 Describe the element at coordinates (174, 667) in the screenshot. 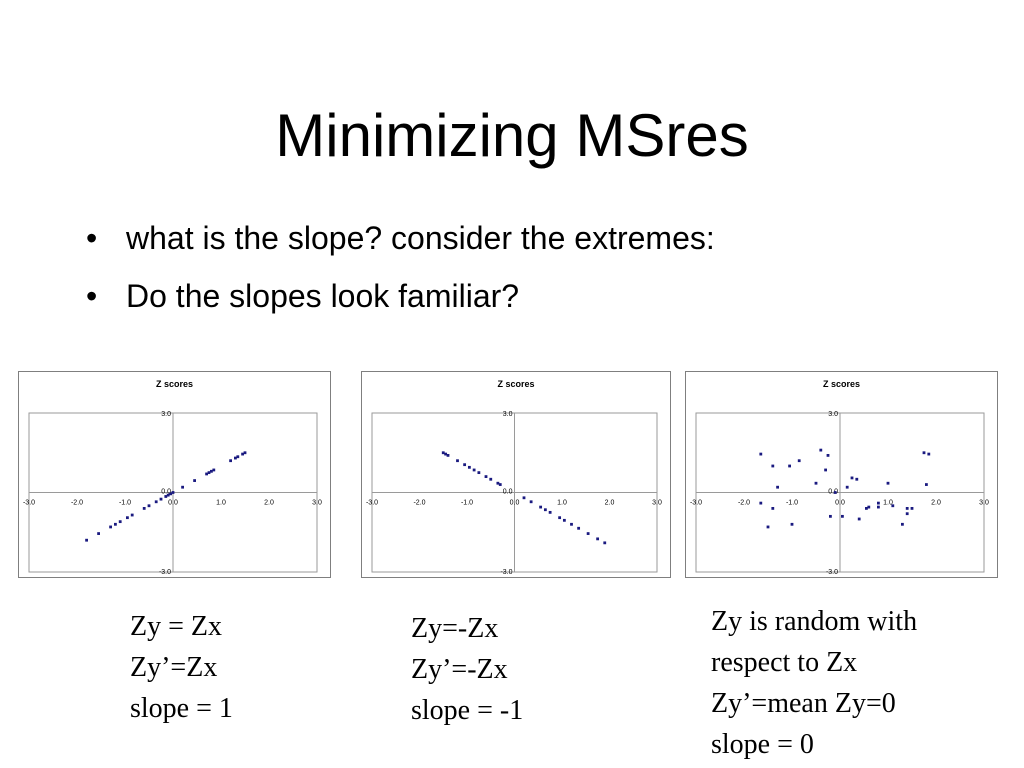

I see `caption-line: Zy’=Zx` at that location.